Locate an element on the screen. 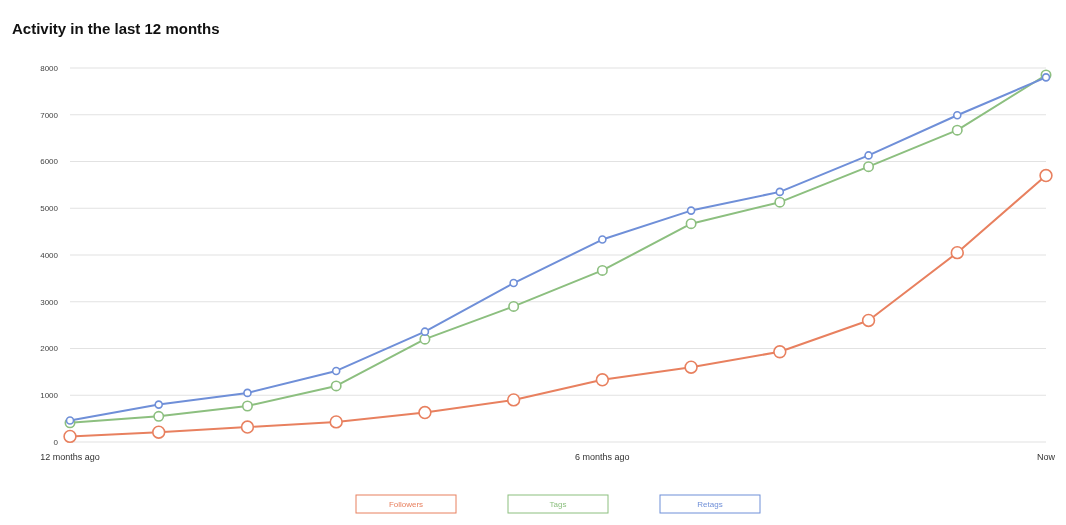  y-tick-label: 1000 is located at coordinates (49, 396).